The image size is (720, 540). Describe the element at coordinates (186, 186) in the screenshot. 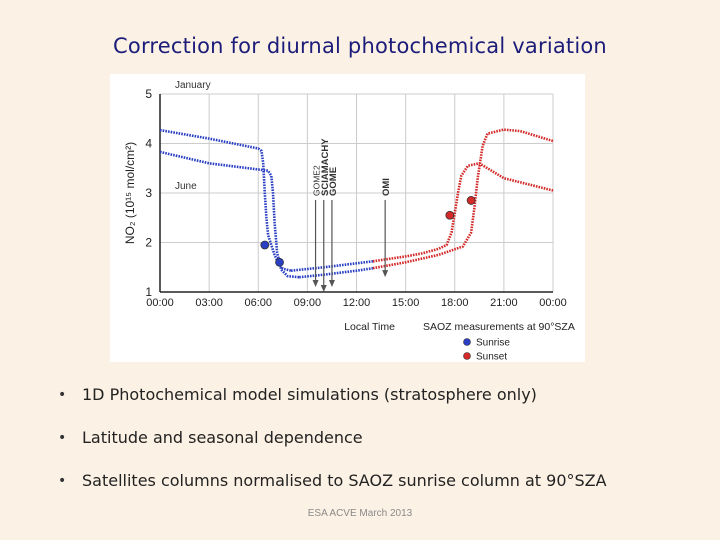

I see `series-label-june: June` at that location.